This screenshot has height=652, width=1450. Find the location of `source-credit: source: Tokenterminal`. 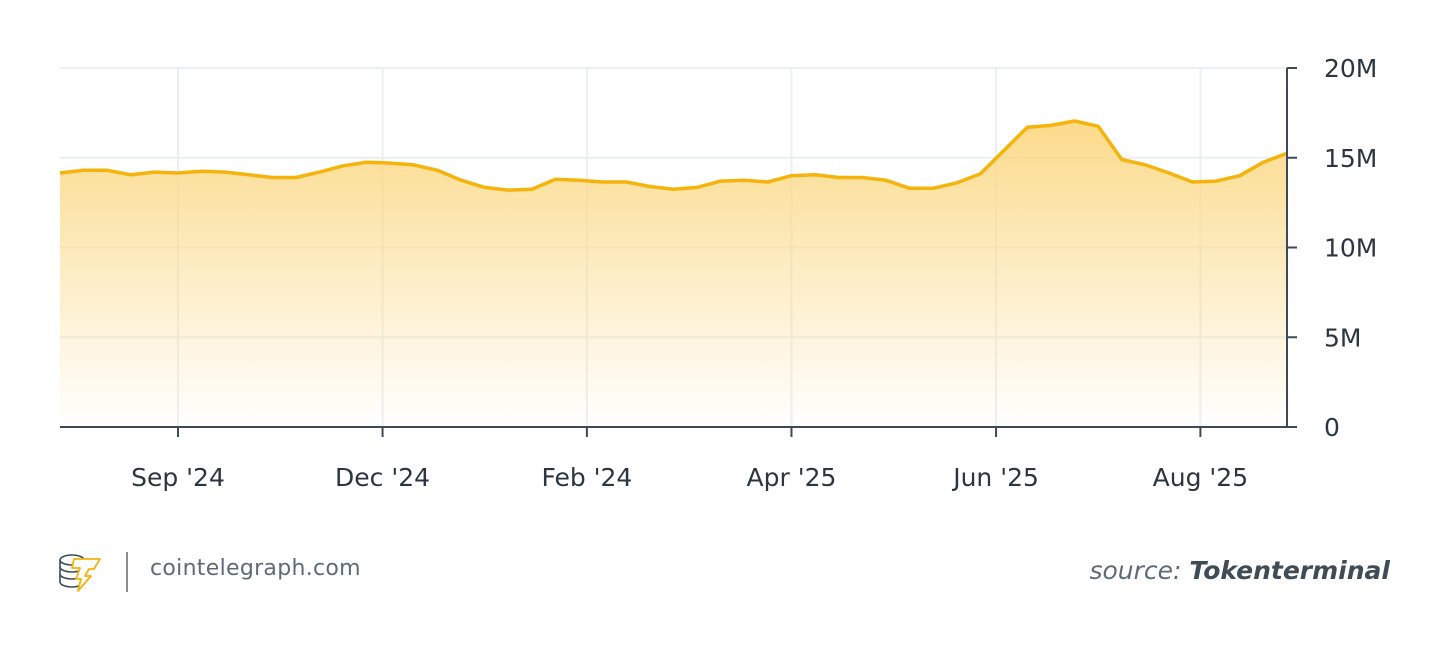

source-credit: source: Tokenterminal is located at coordinates (1239, 570).